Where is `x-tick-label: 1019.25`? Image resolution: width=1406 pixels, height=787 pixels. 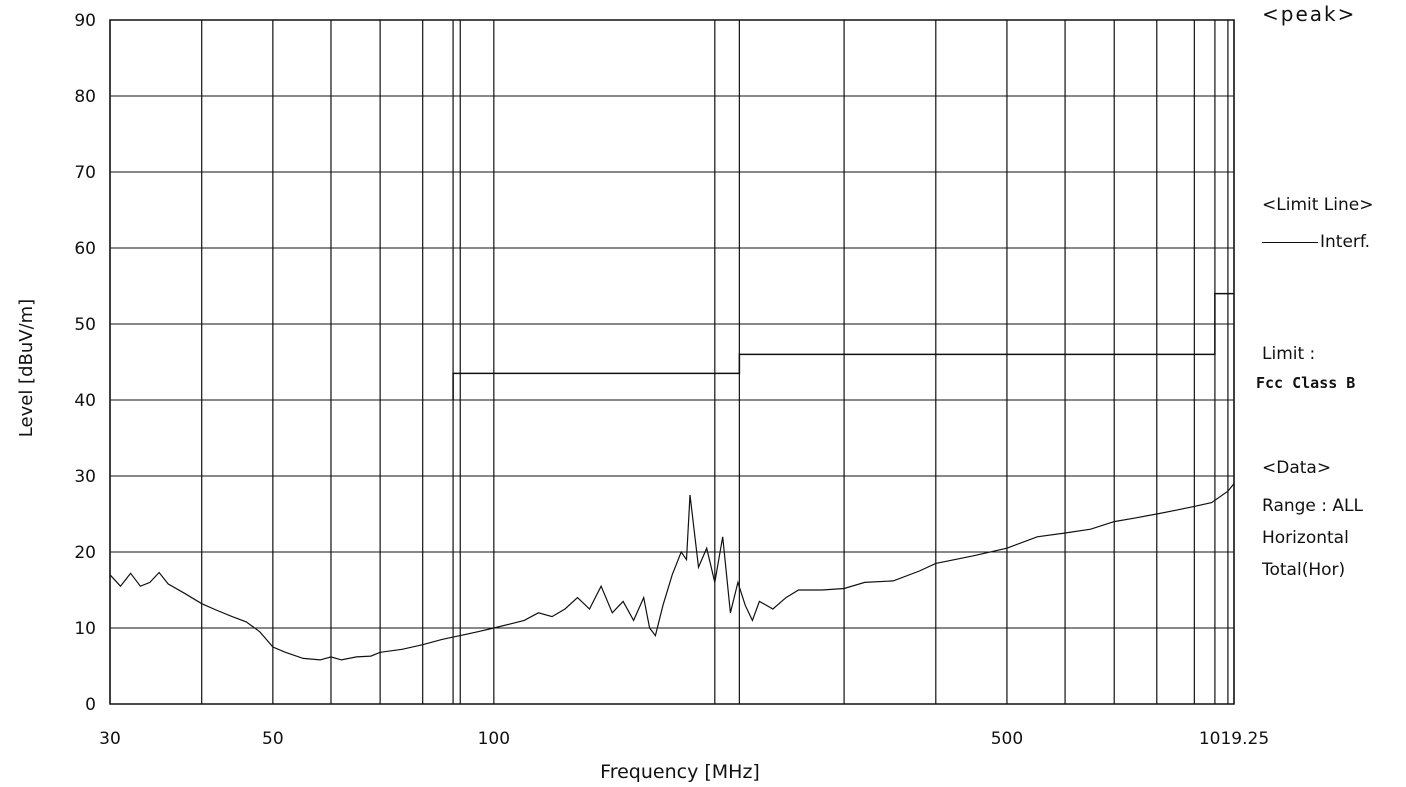
x-tick-label: 1019.25 is located at coordinates (1234, 739).